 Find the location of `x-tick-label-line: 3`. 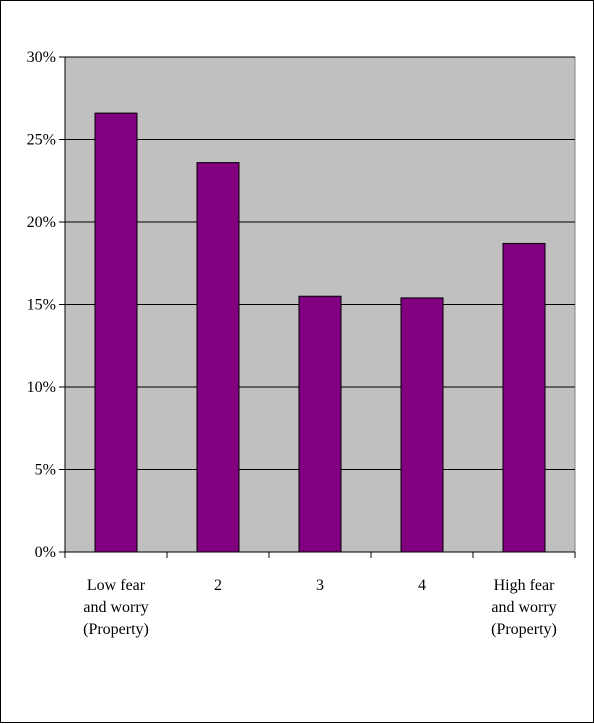

x-tick-label-line: 3 is located at coordinates (320, 585).